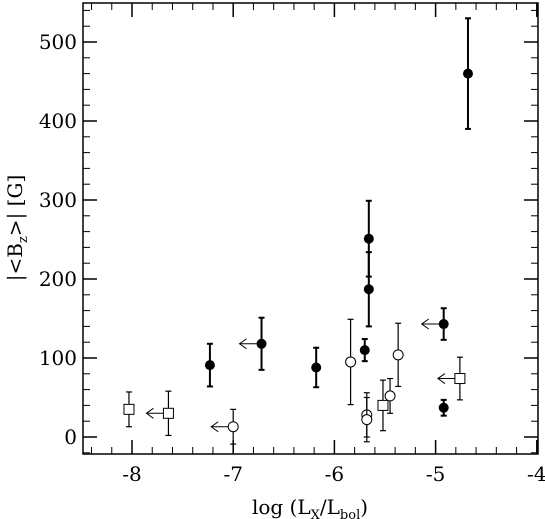 The width and height of the screenshot is (545, 519). What do you see at coordinates (15, 205) in the screenshot?
I see `y-axis-label-end: >| [G]` at bounding box center [15, 205].